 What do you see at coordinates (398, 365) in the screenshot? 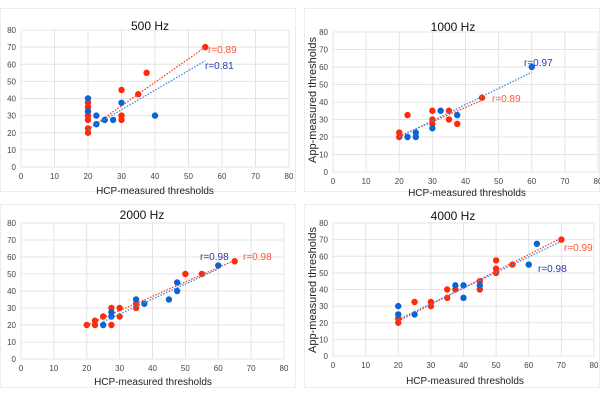
I see `x-tick-label: 20` at bounding box center [398, 365].